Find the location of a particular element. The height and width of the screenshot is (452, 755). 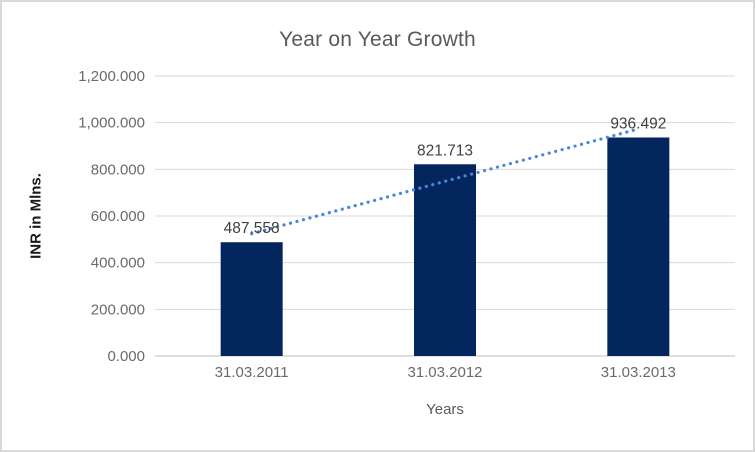

bar-31.03.2013 is located at coordinates (638, 246).